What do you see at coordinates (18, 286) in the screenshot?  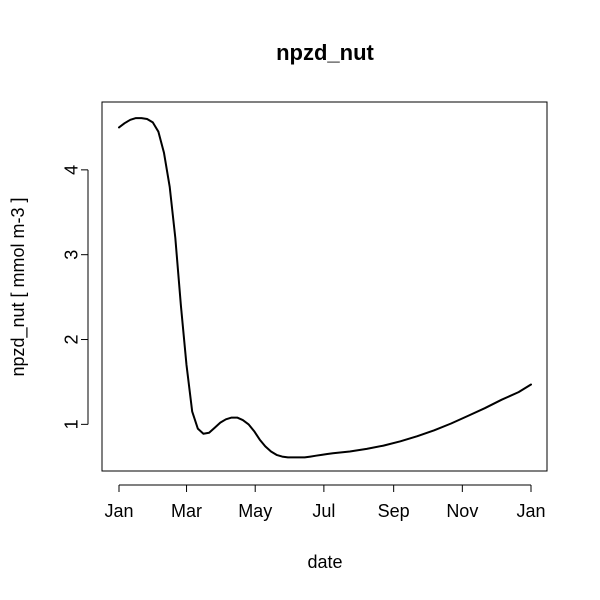 I see `y-axis-label: npzd_nut [ mmol m-3 ]` at bounding box center [18, 286].